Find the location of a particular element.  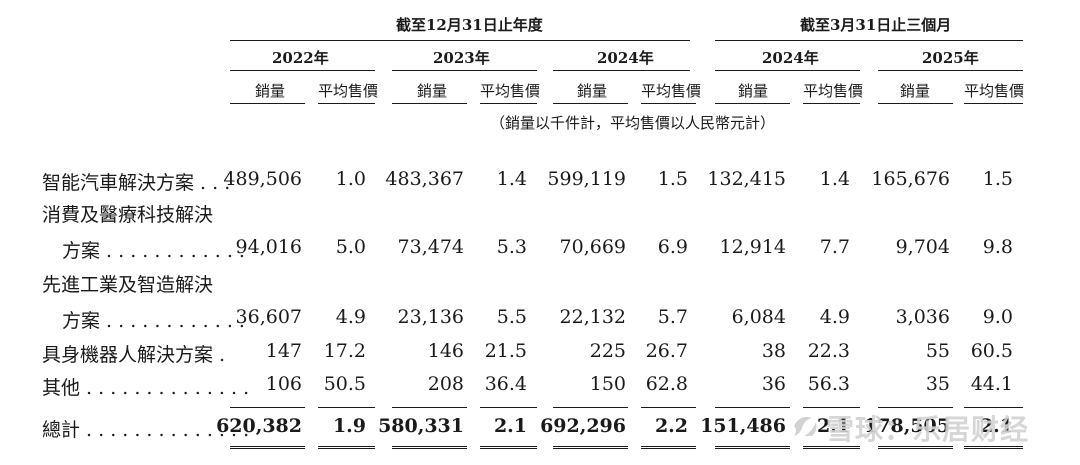

cell-row3-sales-2023: 146 is located at coordinates (445, 351).